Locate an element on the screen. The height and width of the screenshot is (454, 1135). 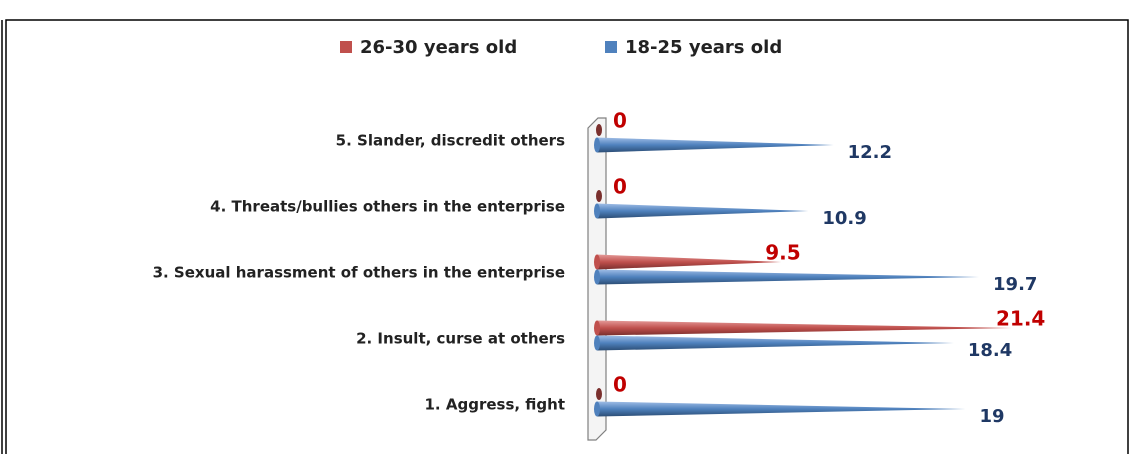
value-label: 12.2 is located at coordinates (870, 152).